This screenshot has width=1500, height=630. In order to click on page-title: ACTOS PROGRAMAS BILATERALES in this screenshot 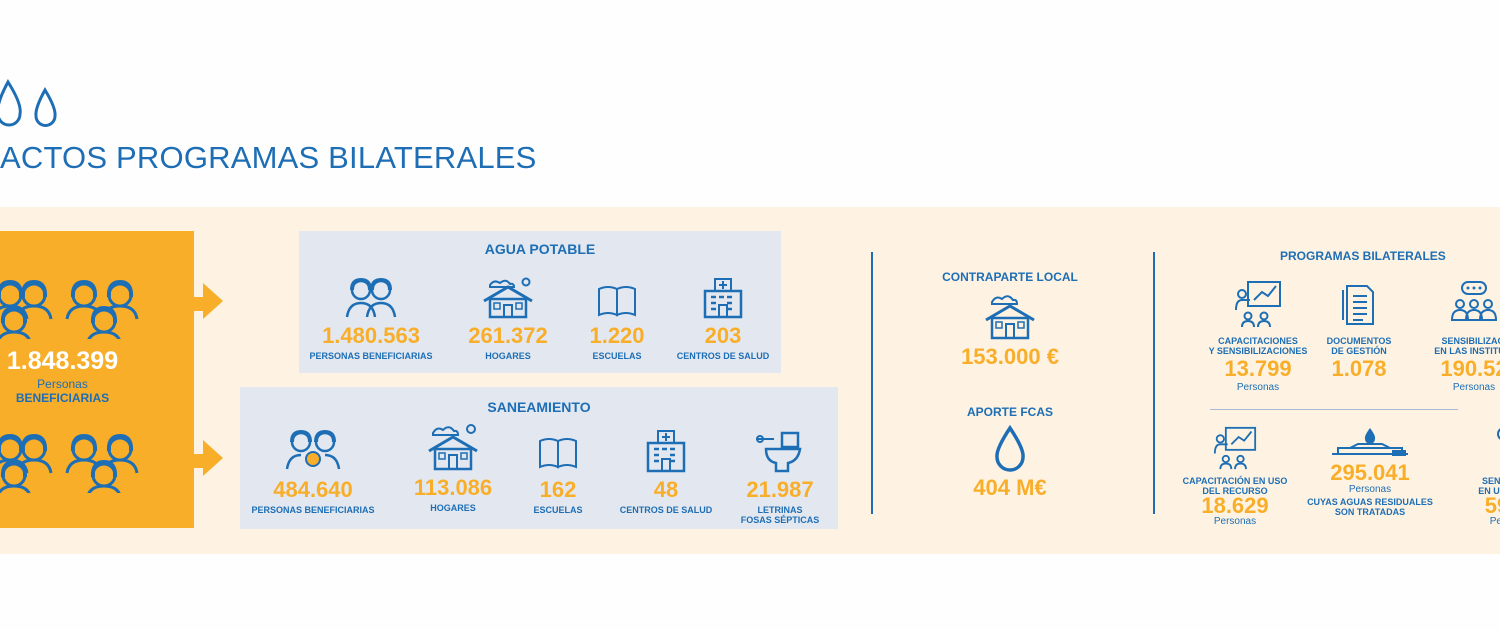, I will do `click(268, 157)`.